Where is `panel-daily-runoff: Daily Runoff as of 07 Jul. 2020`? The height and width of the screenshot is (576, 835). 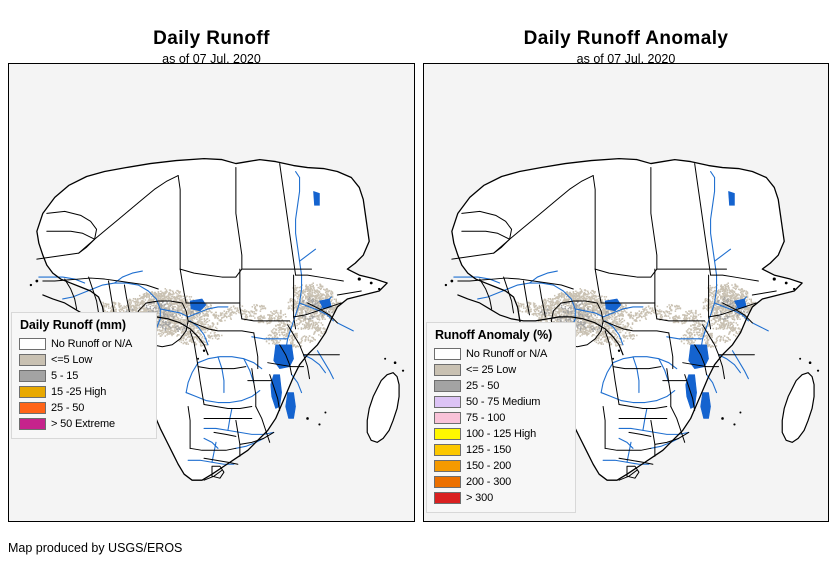
panel-daily-runoff: Daily Runoff as of 07 Jul. 2020 is located at coordinates (211, 47).